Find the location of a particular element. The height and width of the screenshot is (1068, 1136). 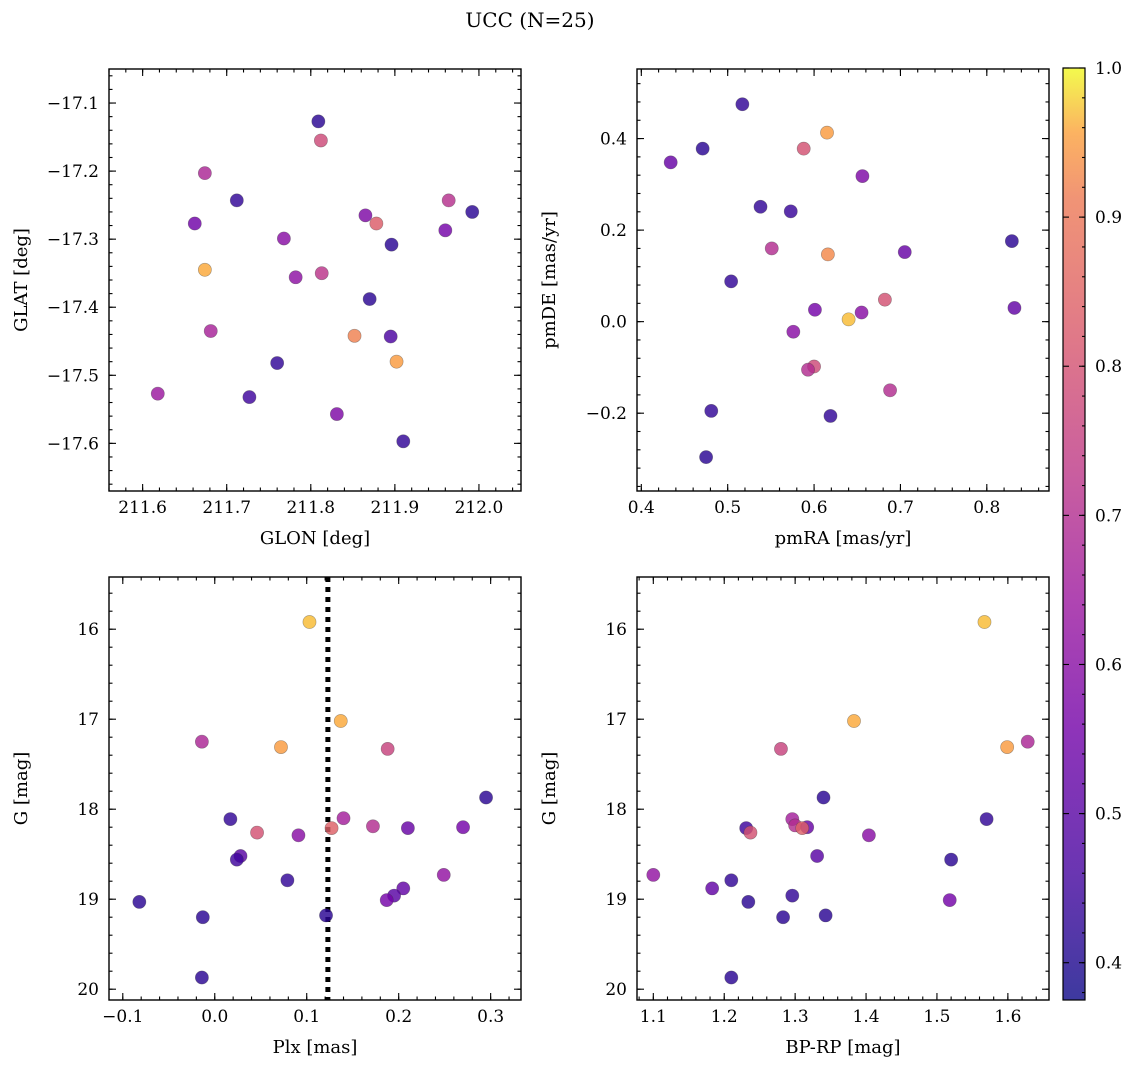

x-tick-label-proper-motion-2: 0.6 is located at coordinates (814, 508).